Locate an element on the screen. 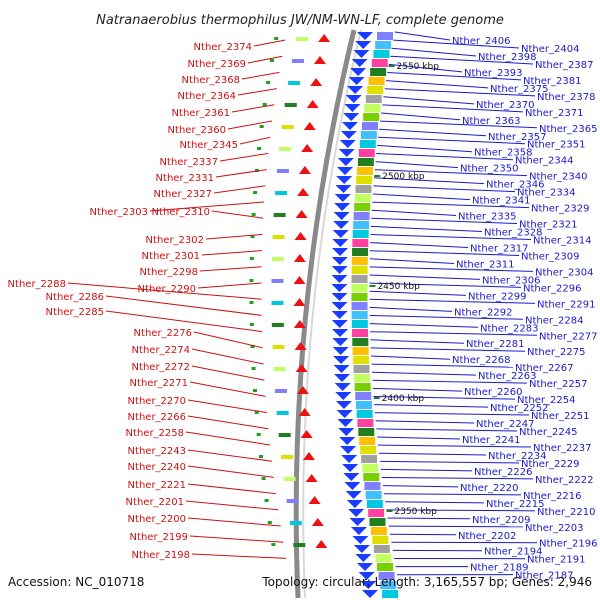 Image resolution: width=600 pixels, height=600 pixels. gene-label-right: Nther_2370 is located at coordinates (505, 105).